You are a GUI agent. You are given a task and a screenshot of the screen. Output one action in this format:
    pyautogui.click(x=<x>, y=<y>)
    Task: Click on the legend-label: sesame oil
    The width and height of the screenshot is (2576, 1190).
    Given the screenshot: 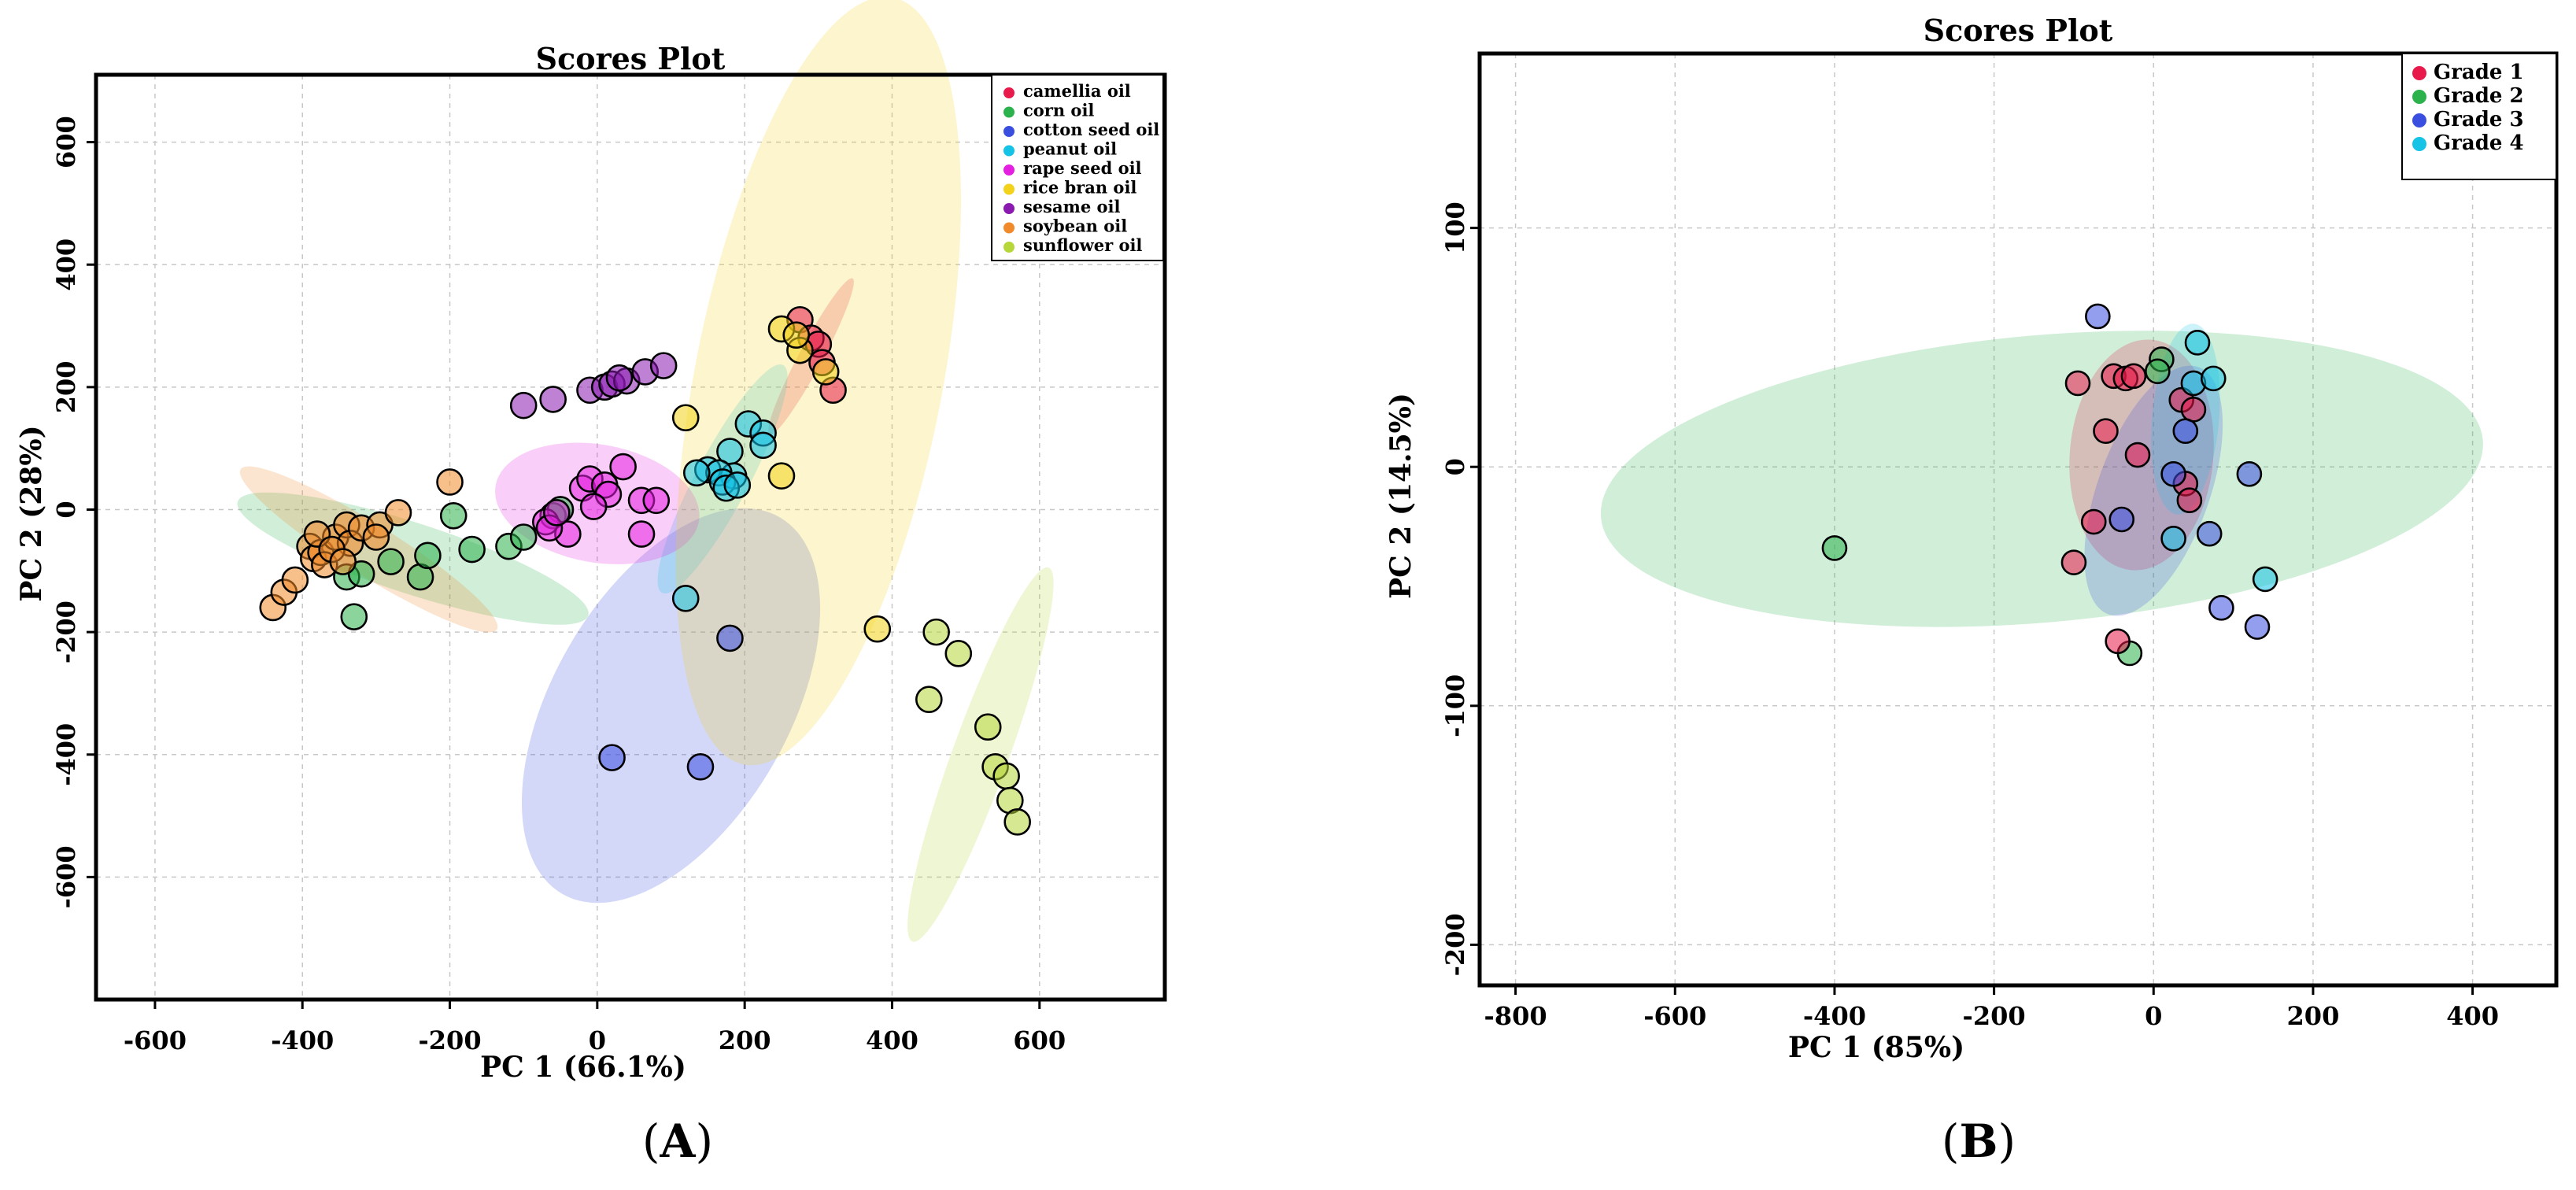 What is the action you would take?
    pyautogui.click(x=1071, y=206)
    